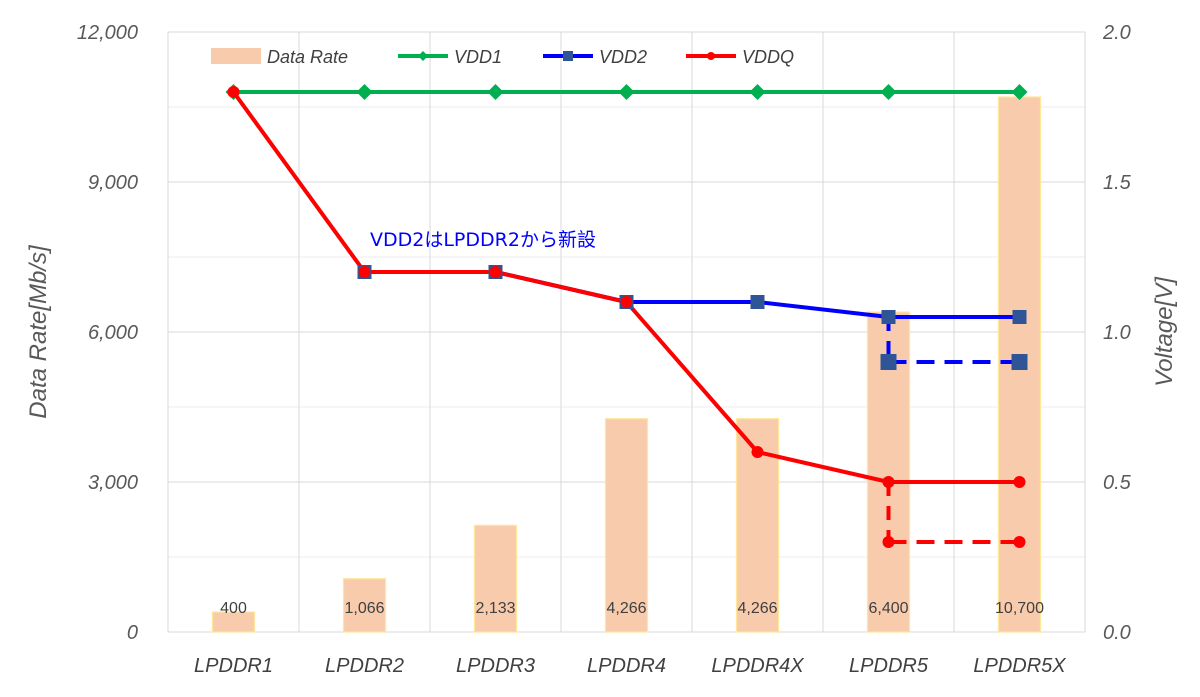 The width and height of the screenshot is (1200, 697). Describe the element at coordinates (626, 525) in the screenshot. I see `bar-lpddr4` at that location.